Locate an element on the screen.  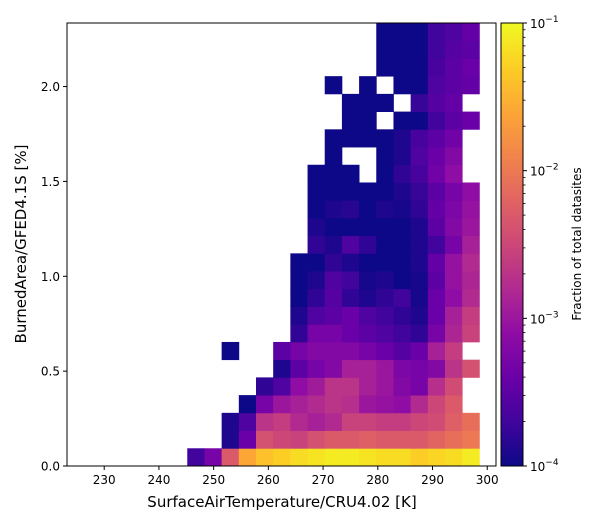
x-tick-label: 290 is located at coordinates (432, 480).